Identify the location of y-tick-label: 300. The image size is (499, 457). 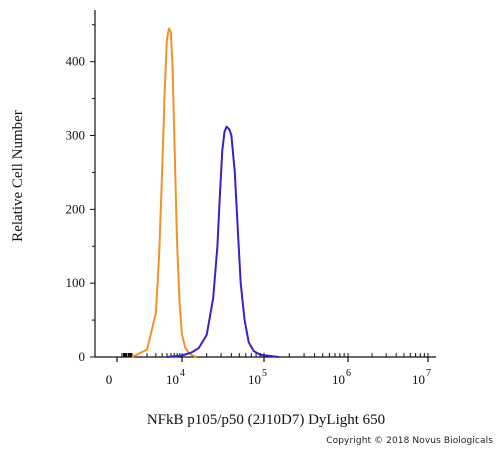
(76, 135).